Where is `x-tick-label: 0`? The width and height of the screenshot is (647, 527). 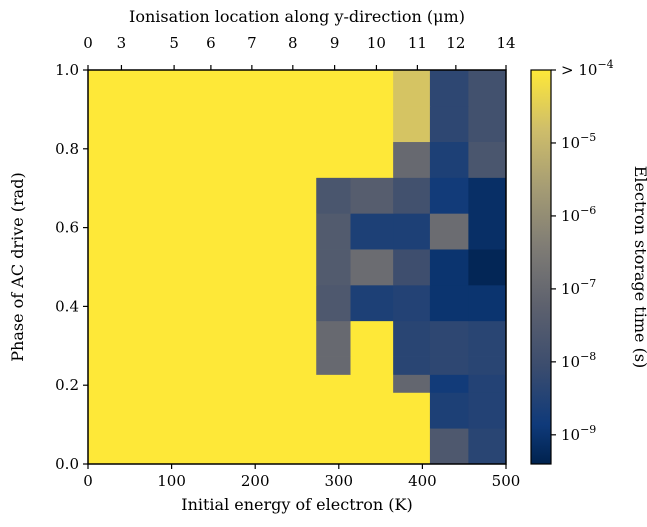
x-tick-label: 0 is located at coordinates (88, 481).